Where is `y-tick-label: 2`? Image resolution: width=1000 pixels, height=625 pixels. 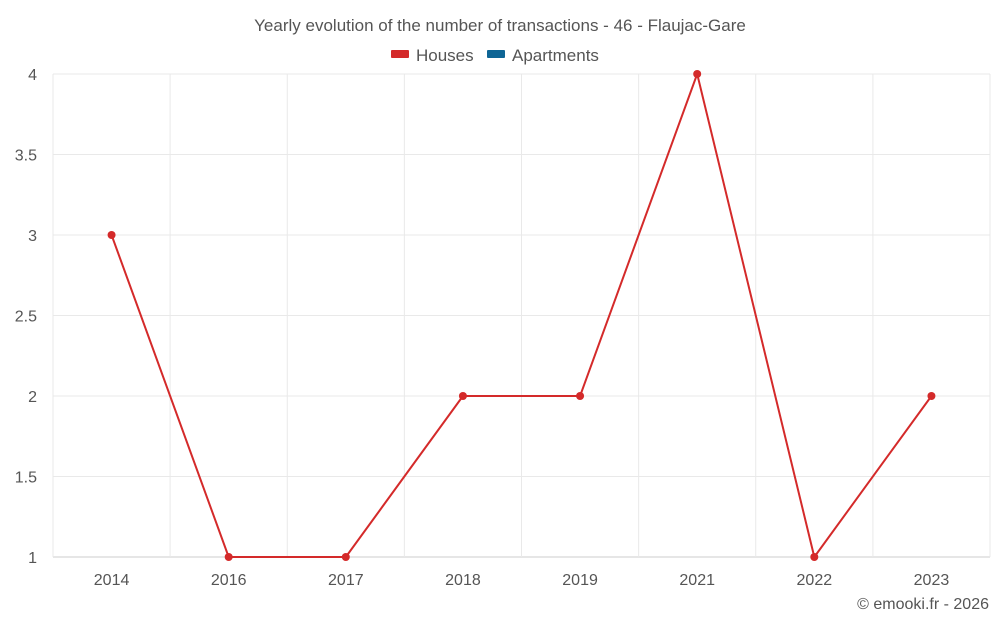 y-tick-label: 2 is located at coordinates (32, 397).